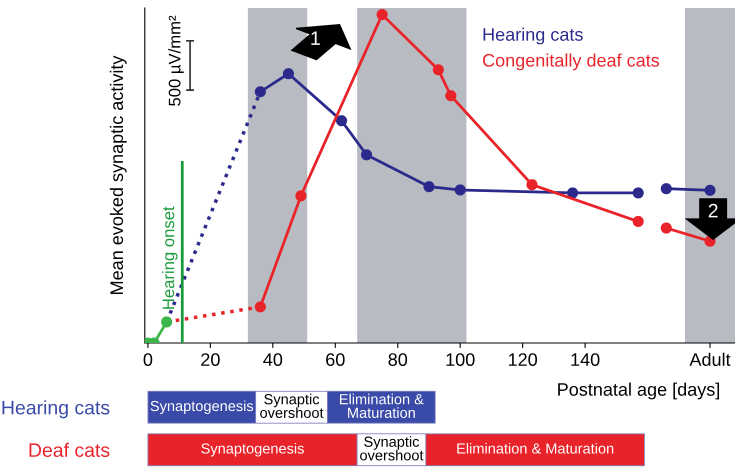  Describe the element at coordinates (571, 61) in the screenshot. I see `text: Congenitally deaf cats` at that location.